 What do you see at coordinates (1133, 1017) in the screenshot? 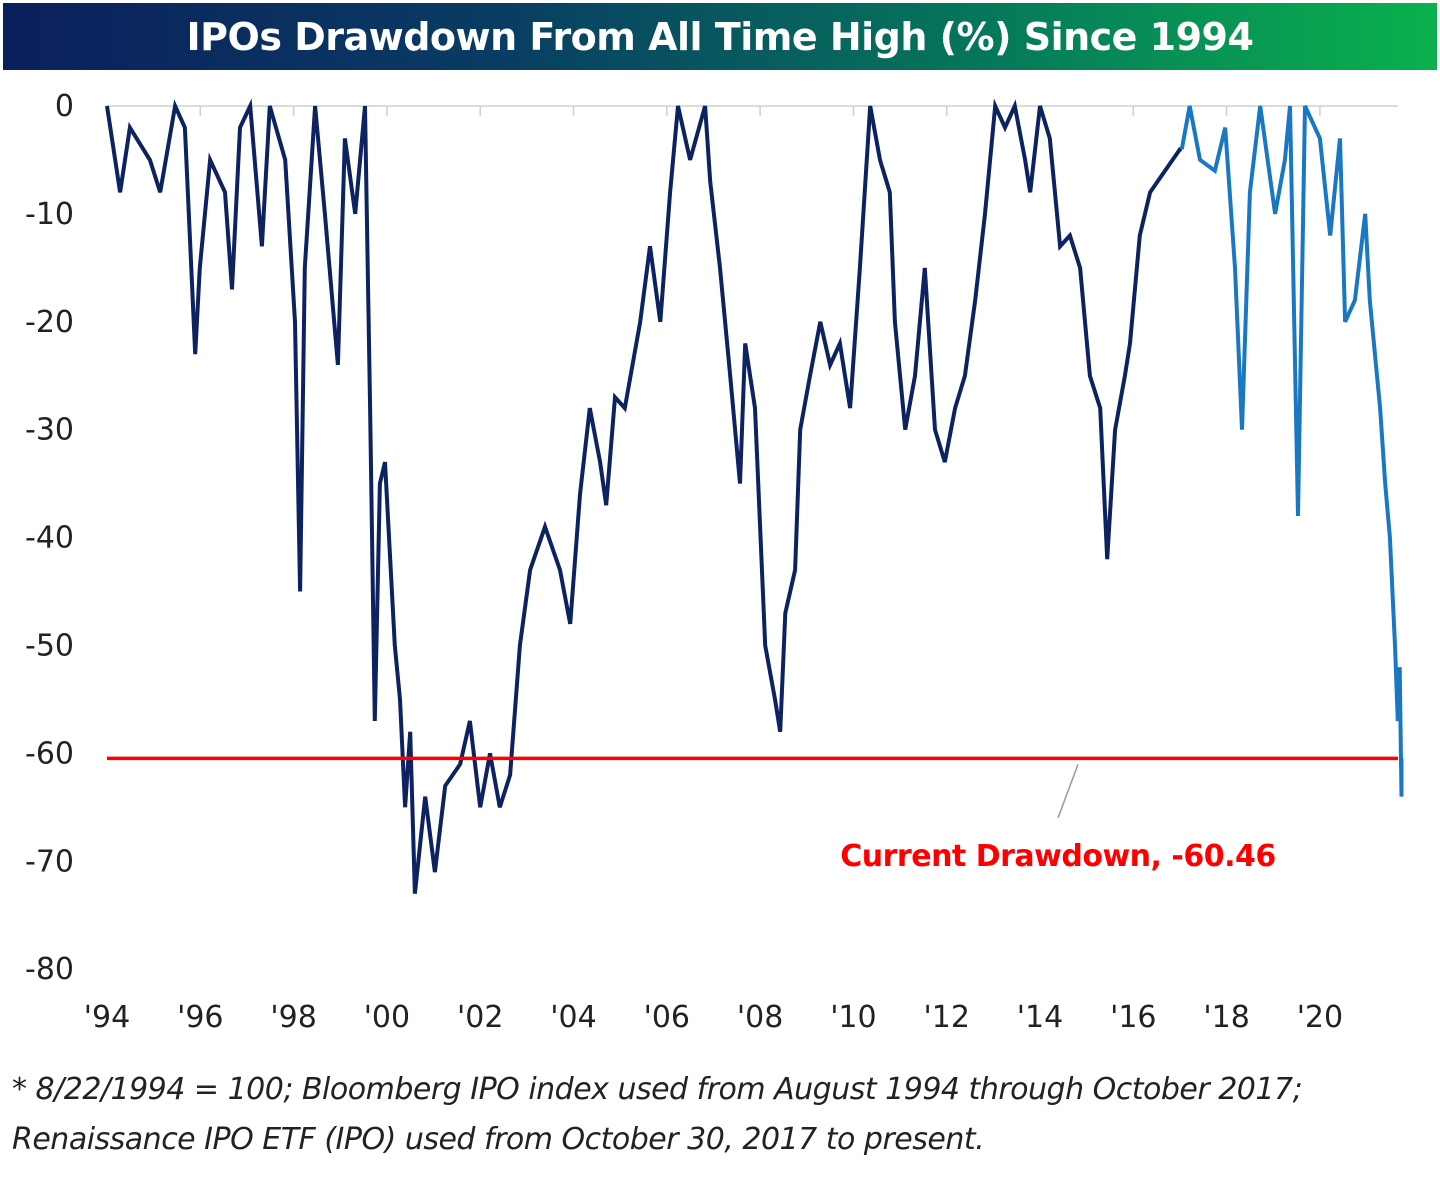
I see `x-tick-label: '16` at bounding box center [1133, 1017].